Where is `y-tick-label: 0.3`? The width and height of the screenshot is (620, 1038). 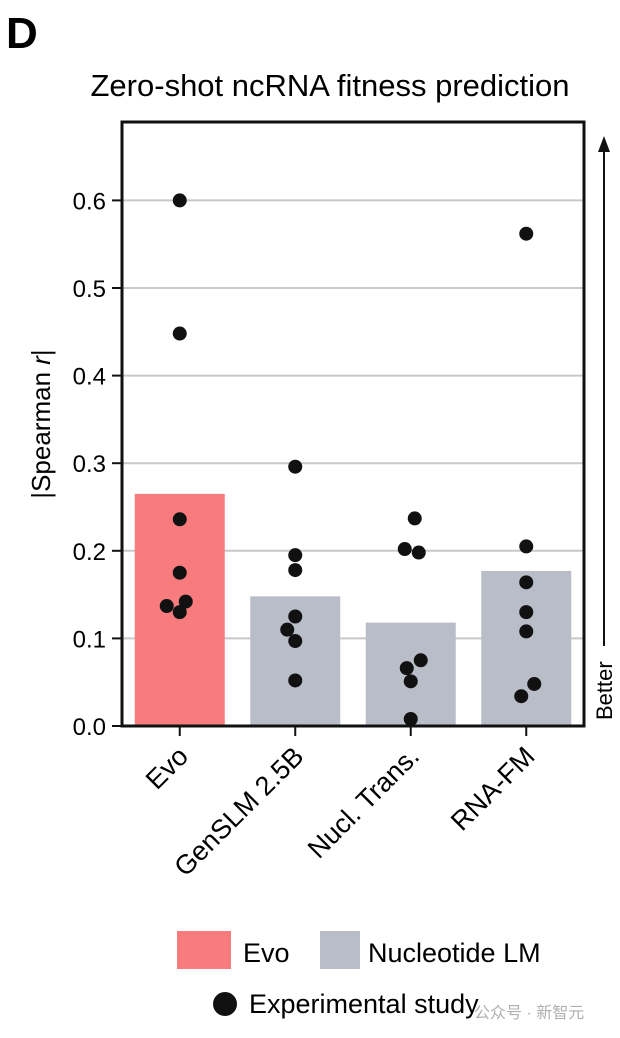 y-tick-label: 0.3 is located at coordinates (89, 464).